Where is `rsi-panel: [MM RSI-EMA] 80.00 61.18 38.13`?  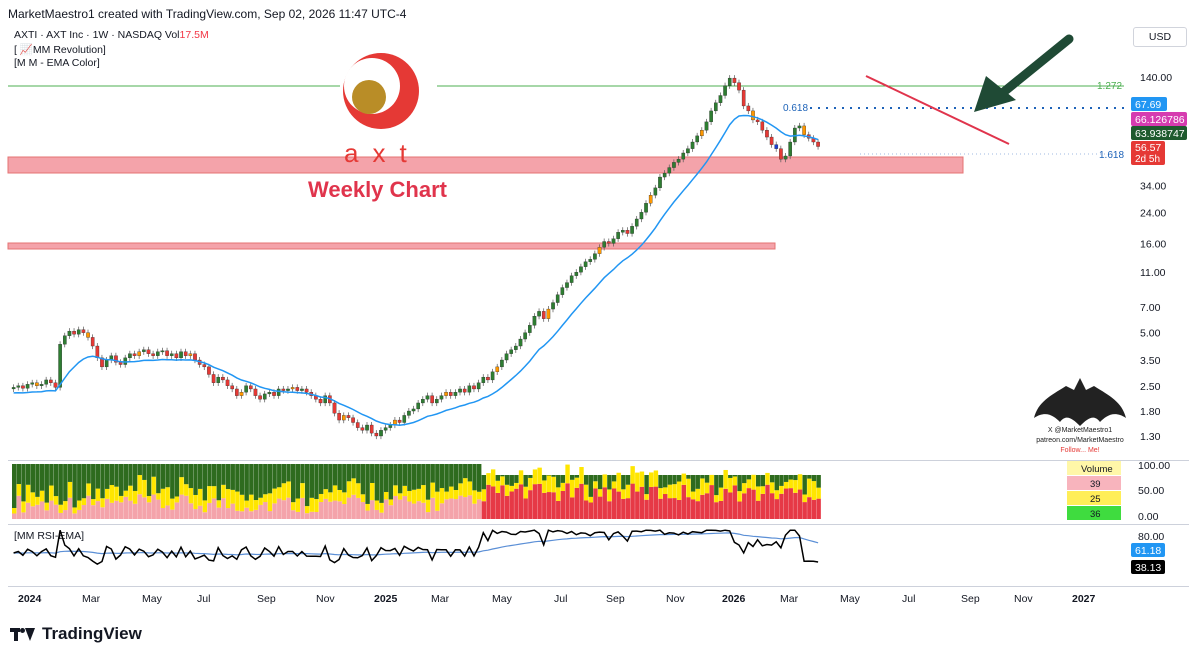 rsi-panel: [MM RSI-EMA] 80.00 61.18 38.13 is located at coordinates (600, 555).